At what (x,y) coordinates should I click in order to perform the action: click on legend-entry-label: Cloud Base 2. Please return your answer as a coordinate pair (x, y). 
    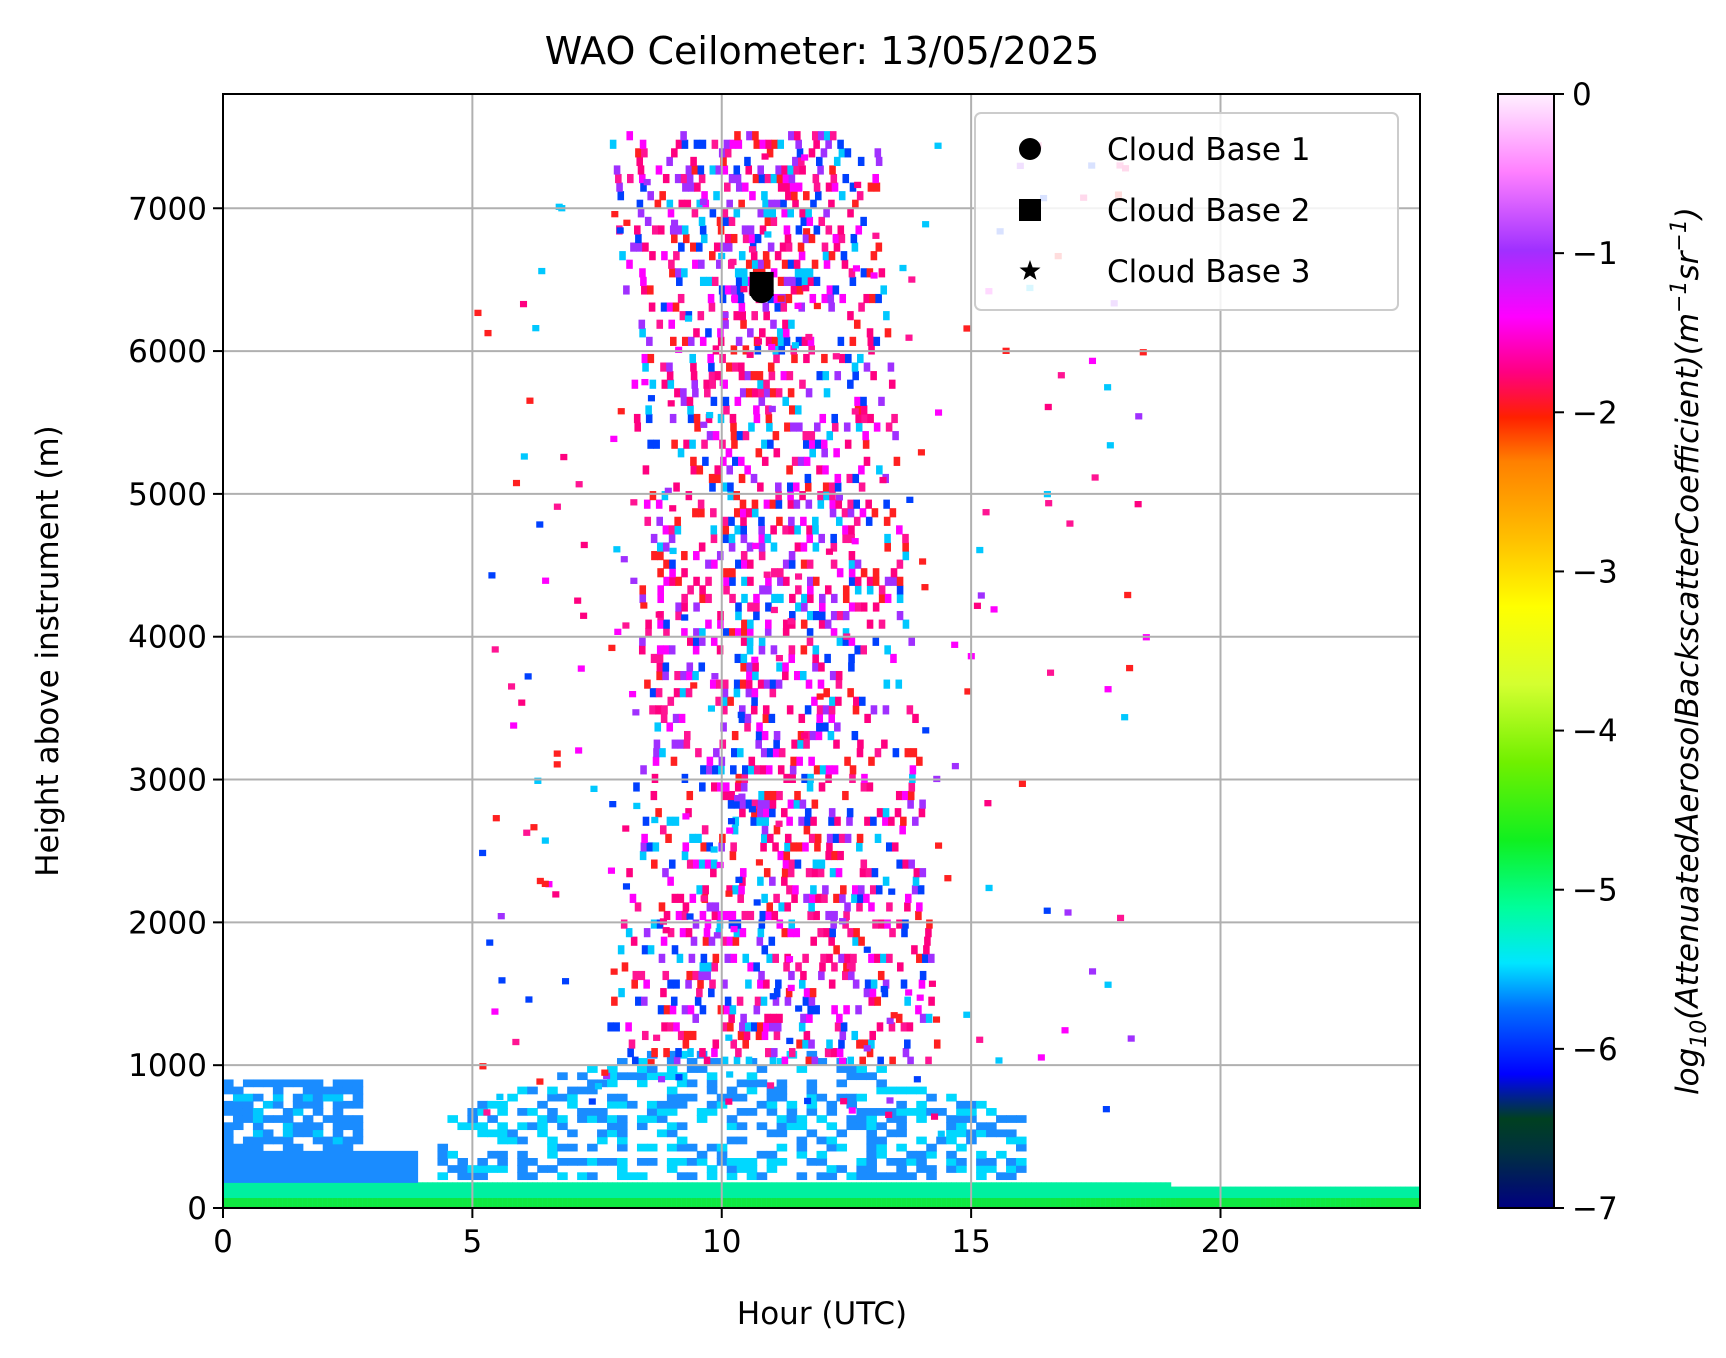
    Looking at the image, I should click on (1208, 211).